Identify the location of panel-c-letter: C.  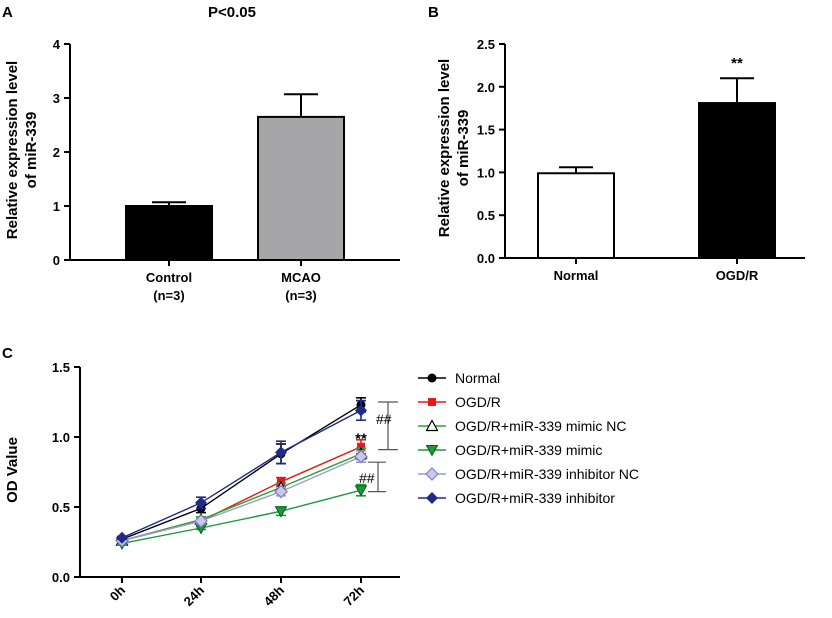
(7, 353).